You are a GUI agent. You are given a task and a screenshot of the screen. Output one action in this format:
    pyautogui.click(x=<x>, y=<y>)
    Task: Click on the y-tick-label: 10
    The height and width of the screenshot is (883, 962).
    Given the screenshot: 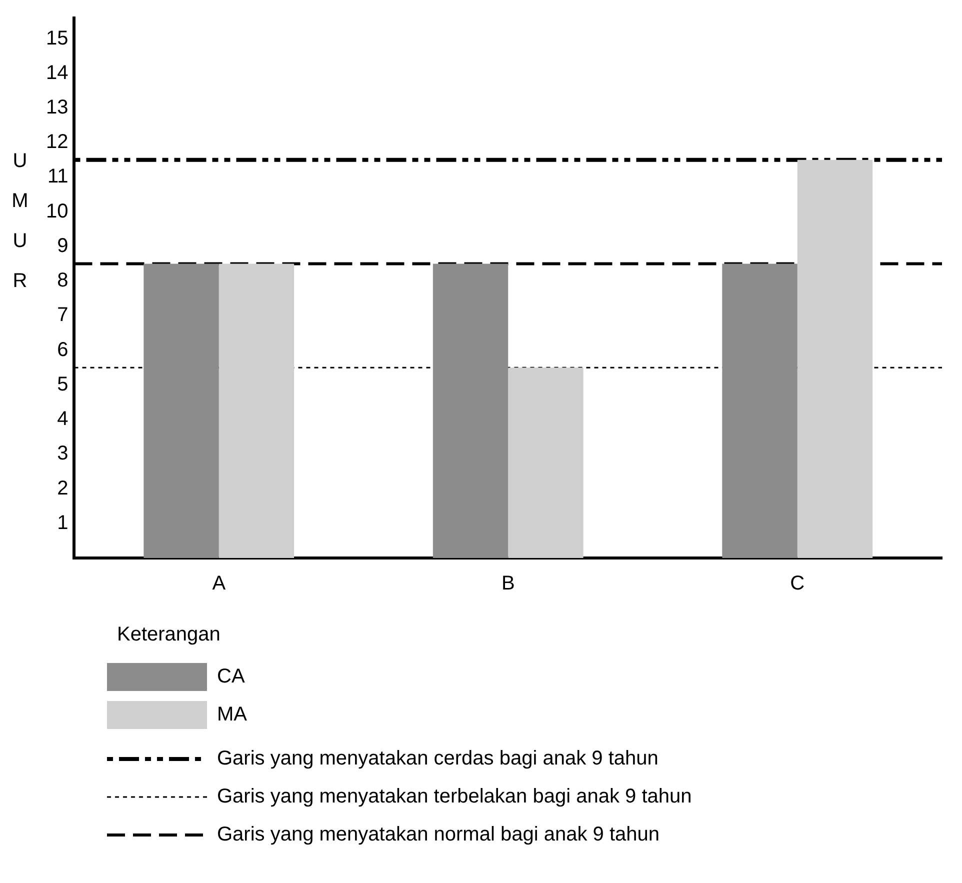 What is the action you would take?
    pyautogui.click(x=57, y=211)
    